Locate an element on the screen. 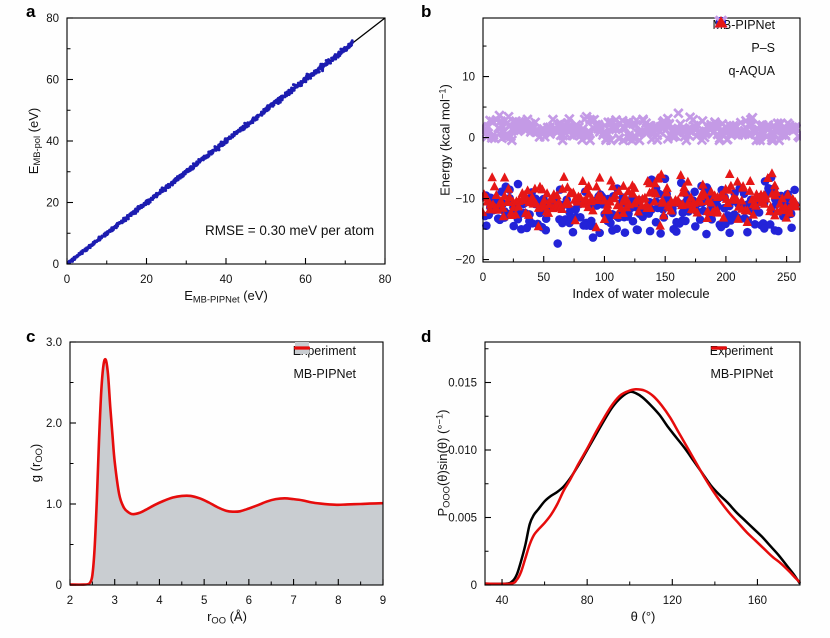 Image resolution: width=830 pixels, height=638 pixels. panel-d-x-axis-title: θ (°) is located at coordinates (643, 616).